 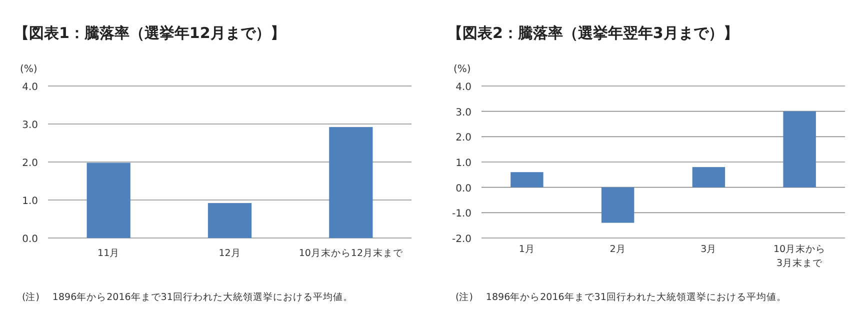 What do you see at coordinates (150, 33) in the screenshot?
I see `chart-title: 【図表1：騰落率（選挙年12月まで）】` at bounding box center [150, 33].